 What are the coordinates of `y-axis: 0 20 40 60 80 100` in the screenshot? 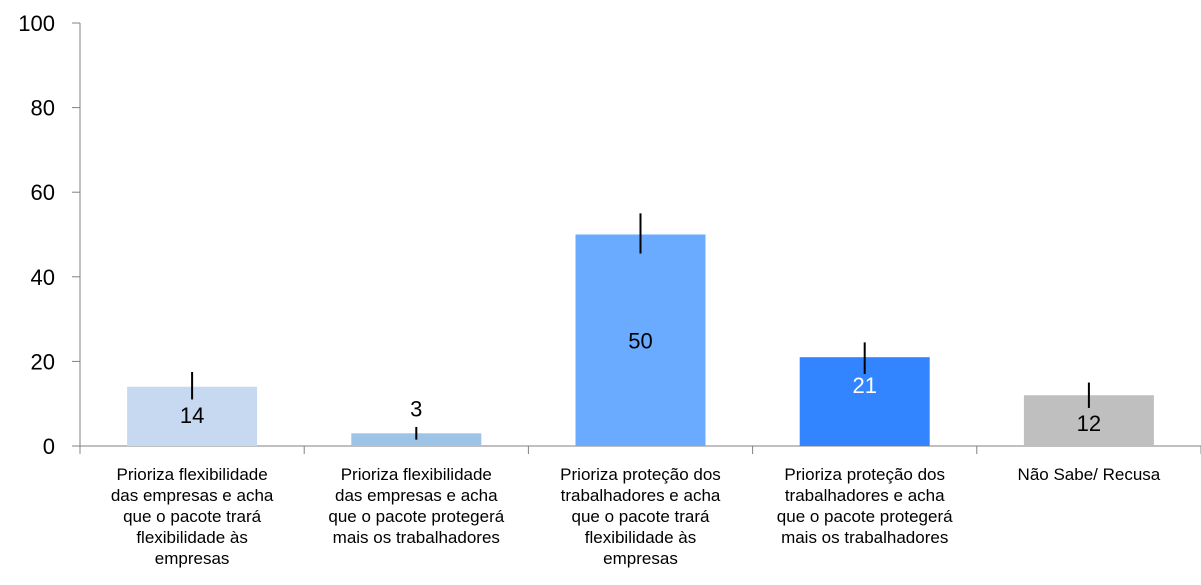 It's located at (49, 235).